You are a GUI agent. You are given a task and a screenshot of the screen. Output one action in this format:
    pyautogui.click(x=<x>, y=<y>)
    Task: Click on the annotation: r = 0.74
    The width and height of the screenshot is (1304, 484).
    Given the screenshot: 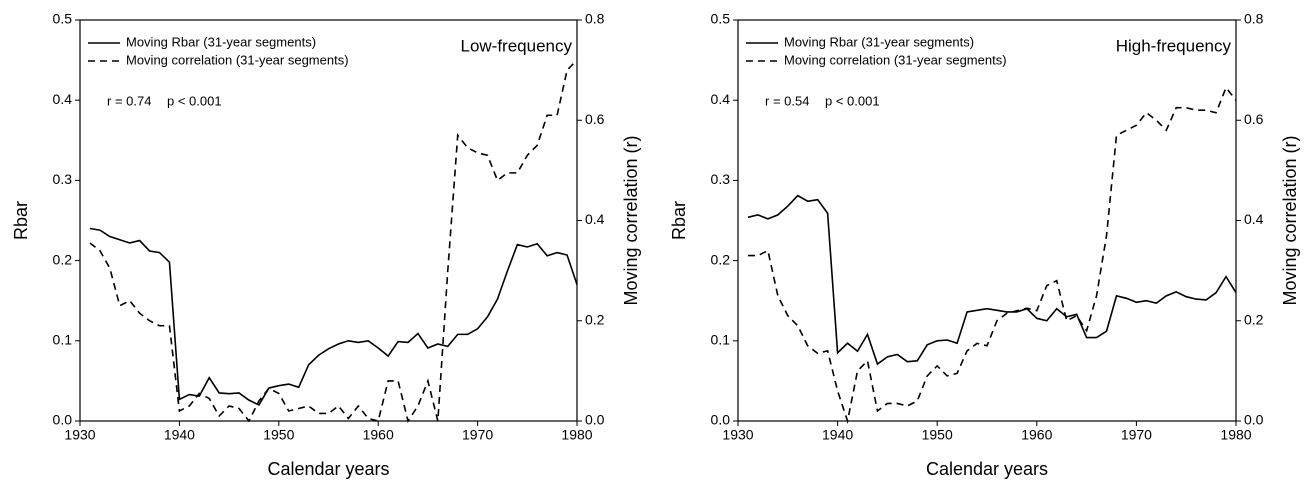 What is the action you would take?
    pyautogui.click(x=129, y=100)
    